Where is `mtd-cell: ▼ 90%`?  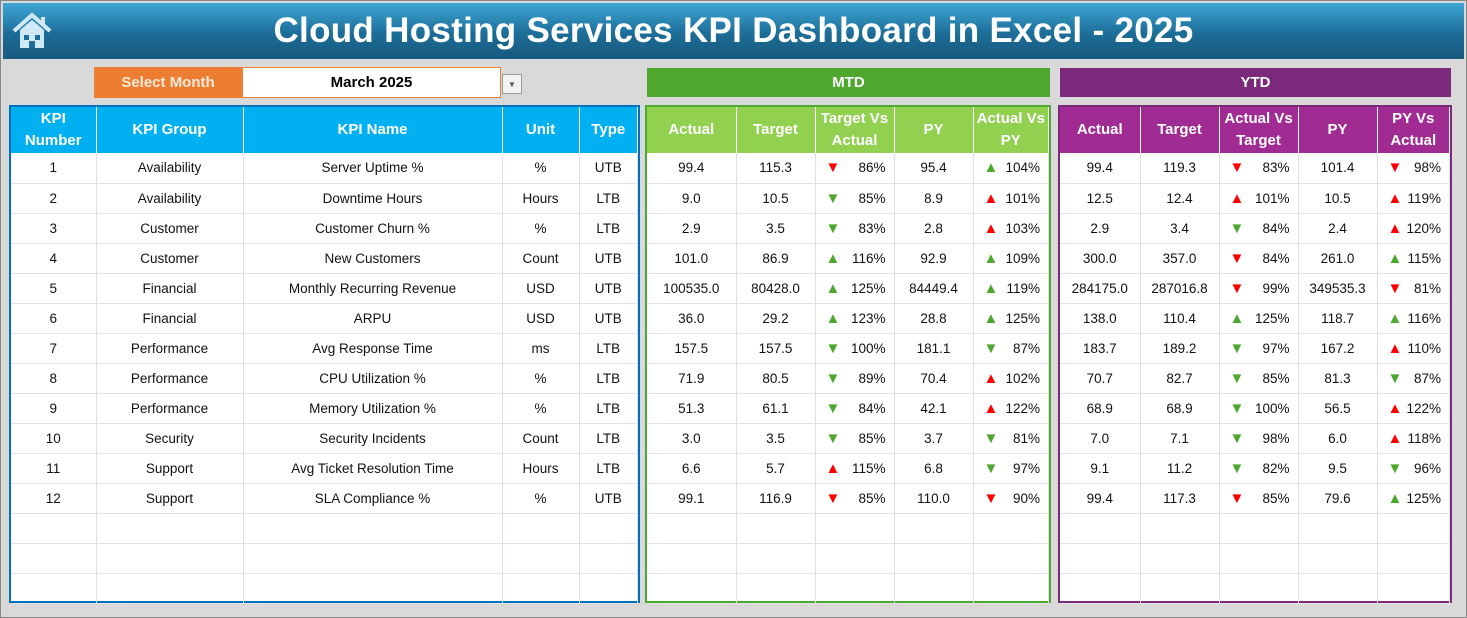 mtd-cell: ▼ 90% is located at coordinates (1011, 498).